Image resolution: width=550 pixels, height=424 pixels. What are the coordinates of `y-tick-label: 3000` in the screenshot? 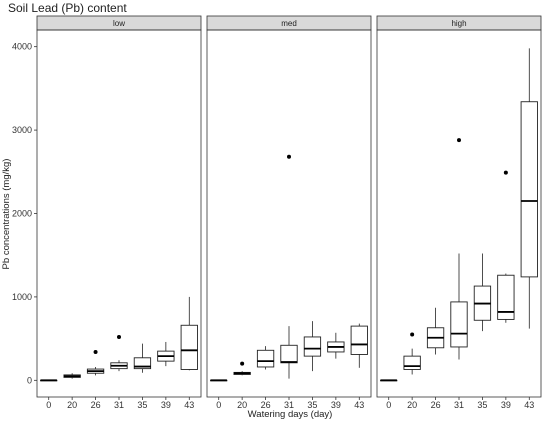 It's located at (22, 130).